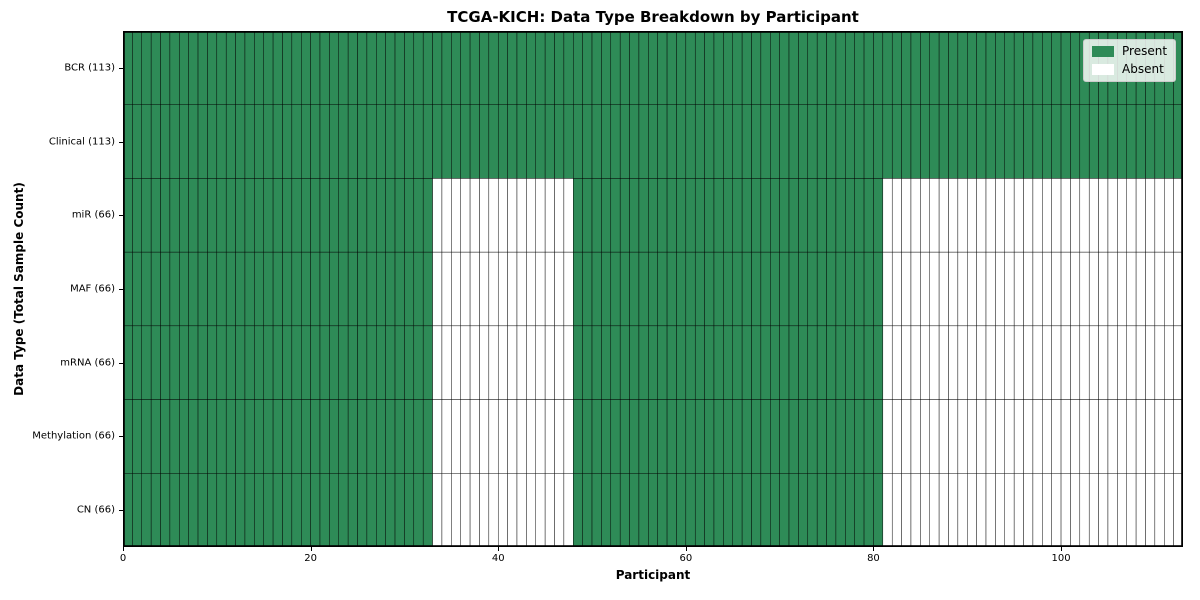 Image resolution: width=1200 pixels, height=600 pixels. What do you see at coordinates (1061, 558) in the screenshot?
I see `x-tick-label: 100` at bounding box center [1061, 558].